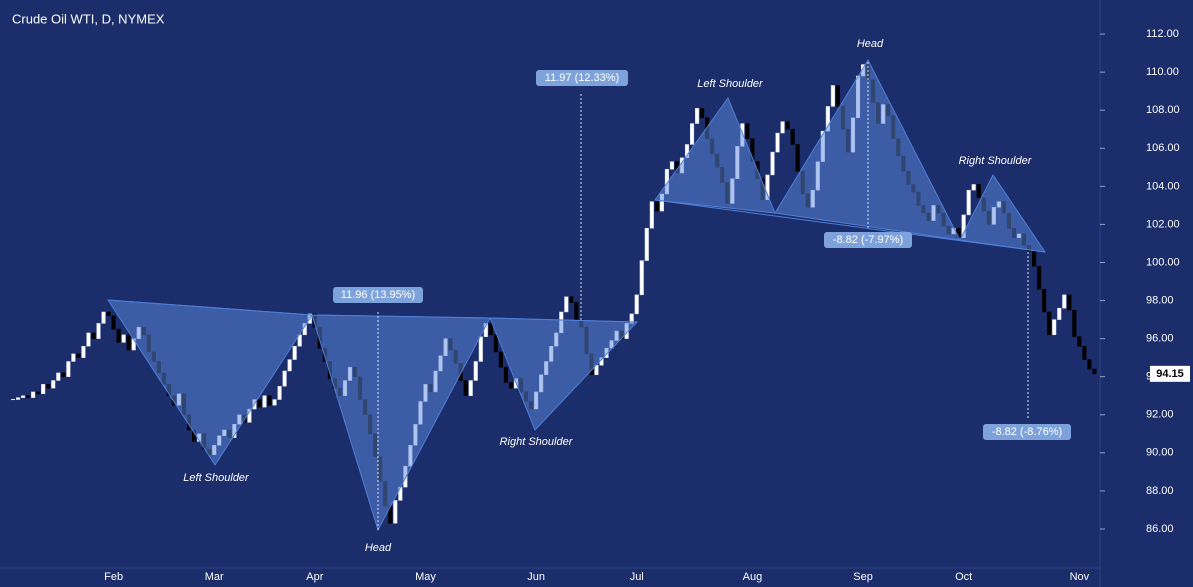  I want to click on x-tick-label: Jul, so click(637, 577).